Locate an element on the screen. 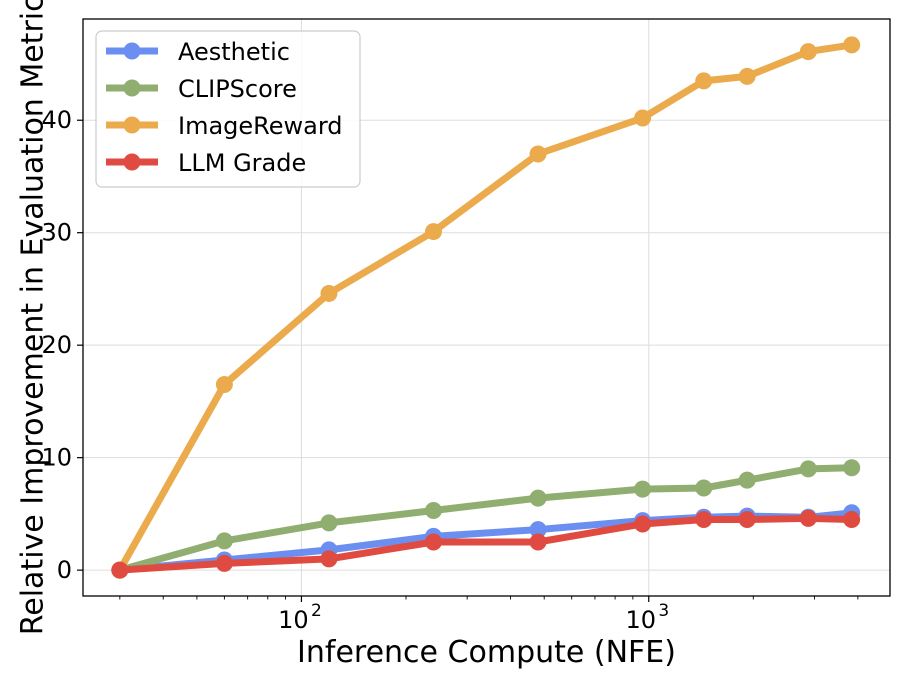 The height and width of the screenshot is (676, 910). series-llm-grade is located at coordinates (486, 544).